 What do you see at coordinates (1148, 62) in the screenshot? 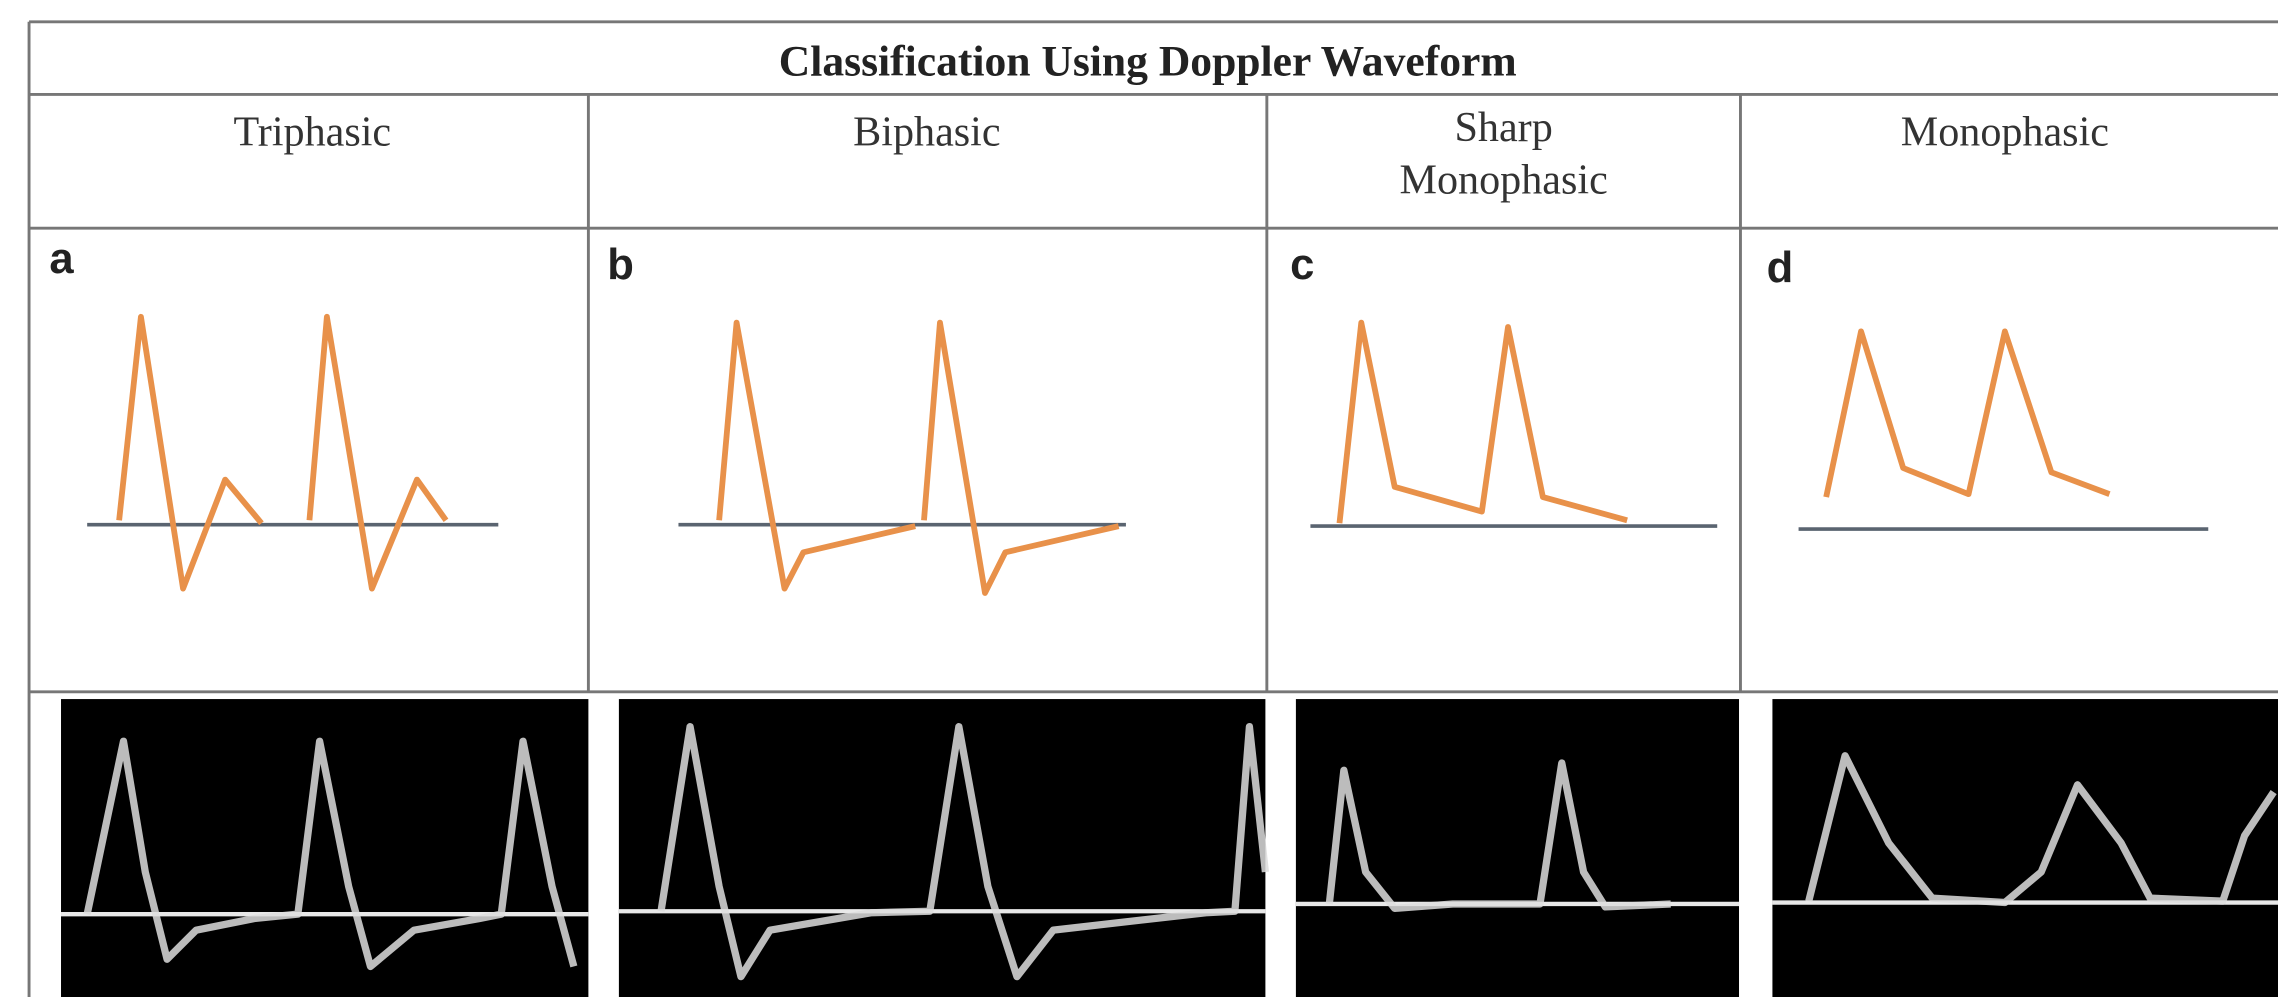
I see `table-title: Classification Using Doppler Waveform` at bounding box center [1148, 62].